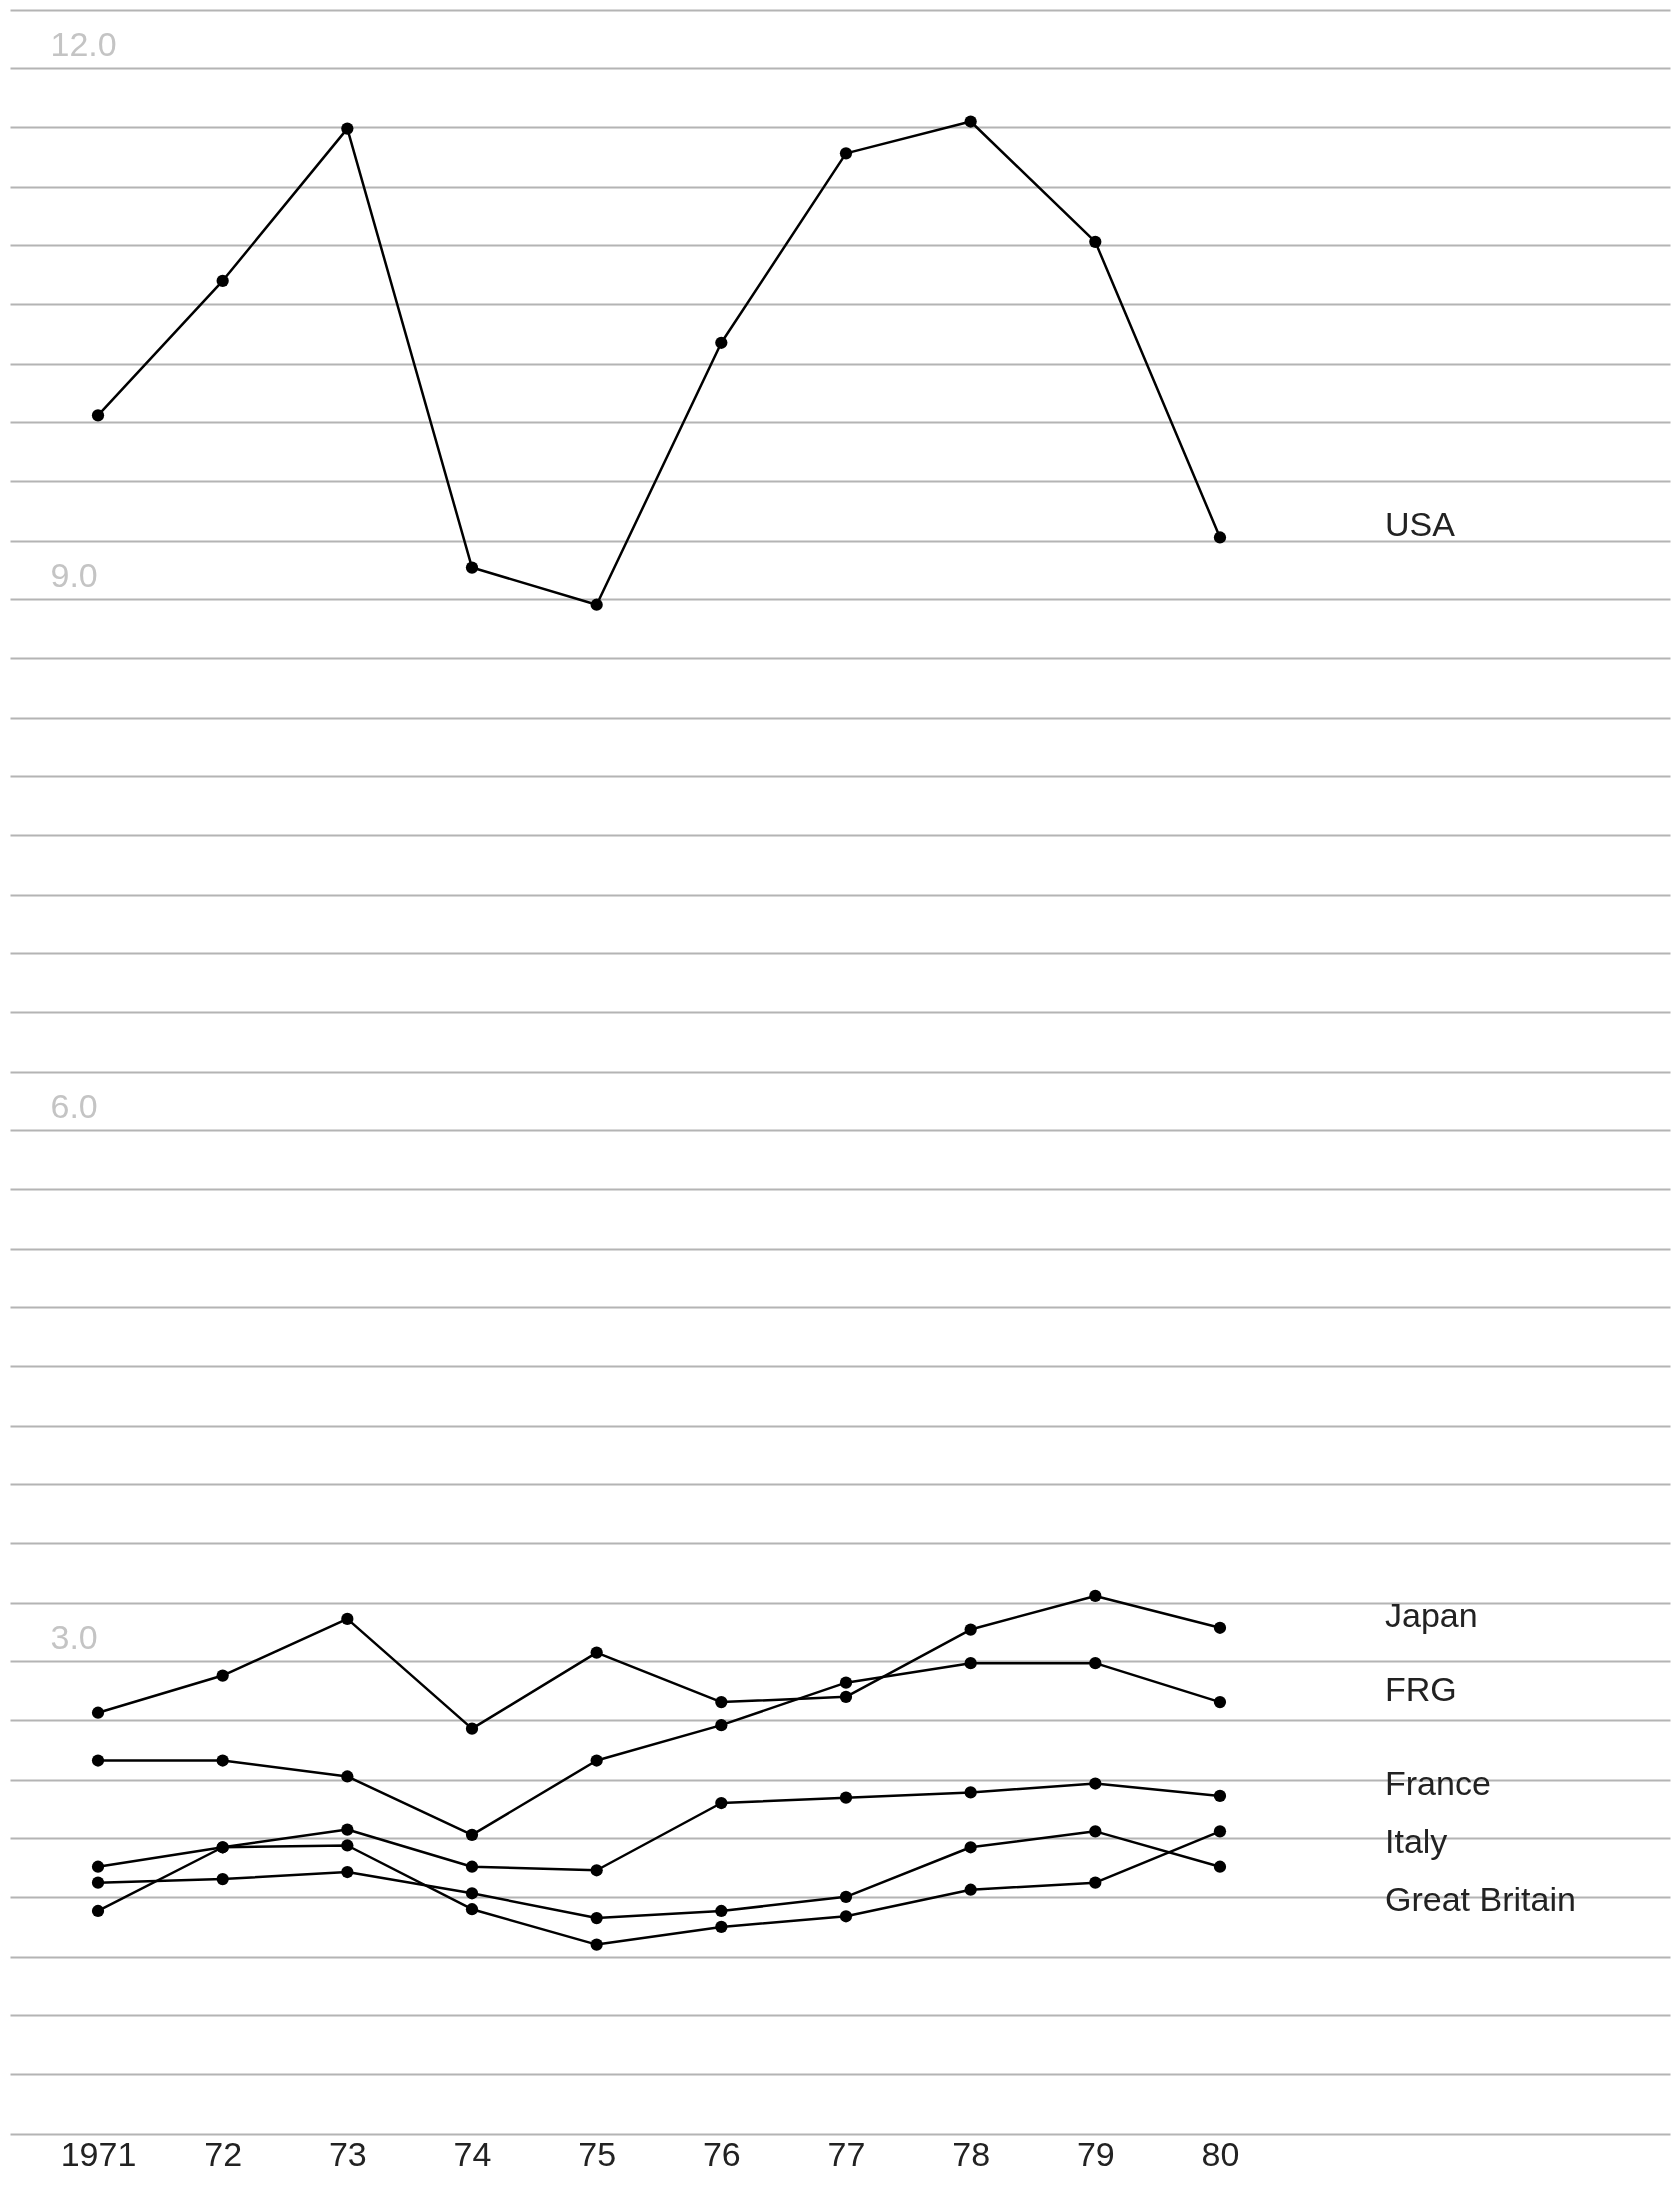  Describe the element at coordinates (721, 2153) in the screenshot. I see `x-tick-label: 76` at that location.